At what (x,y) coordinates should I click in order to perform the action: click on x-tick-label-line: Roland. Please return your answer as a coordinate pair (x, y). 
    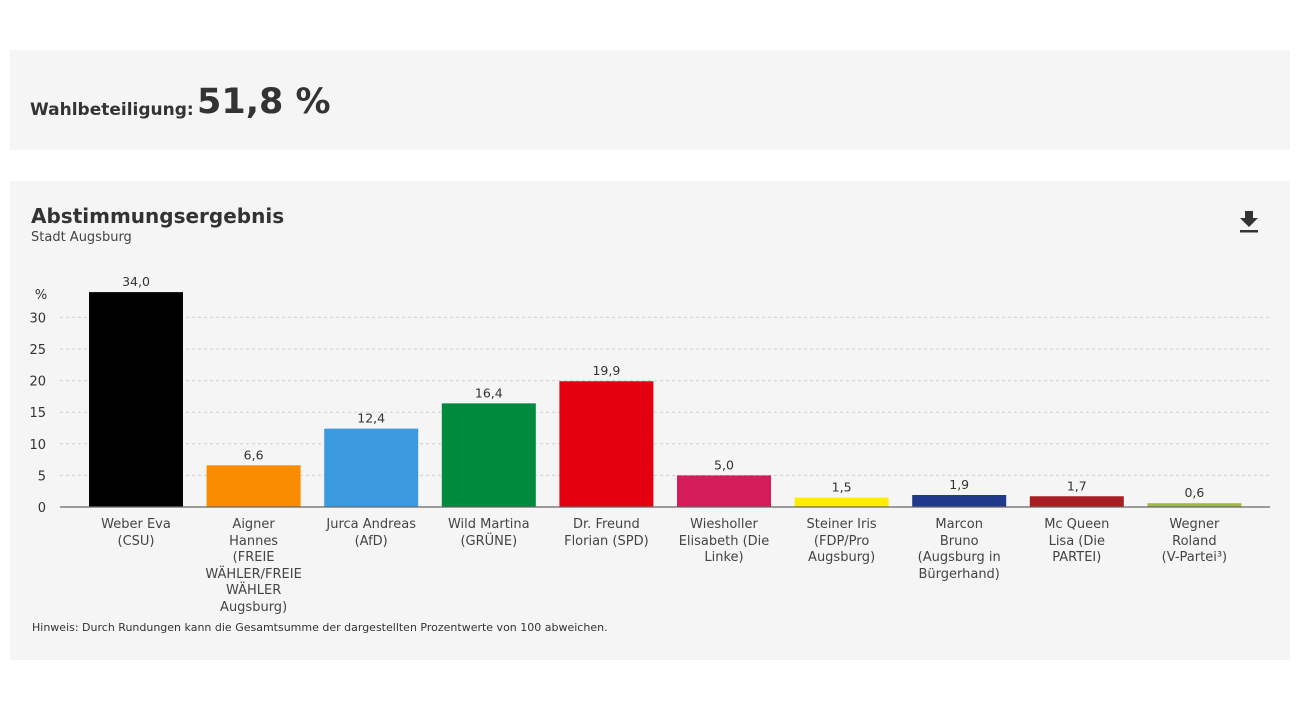
    Looking at the image, I should click on (1194, 541).